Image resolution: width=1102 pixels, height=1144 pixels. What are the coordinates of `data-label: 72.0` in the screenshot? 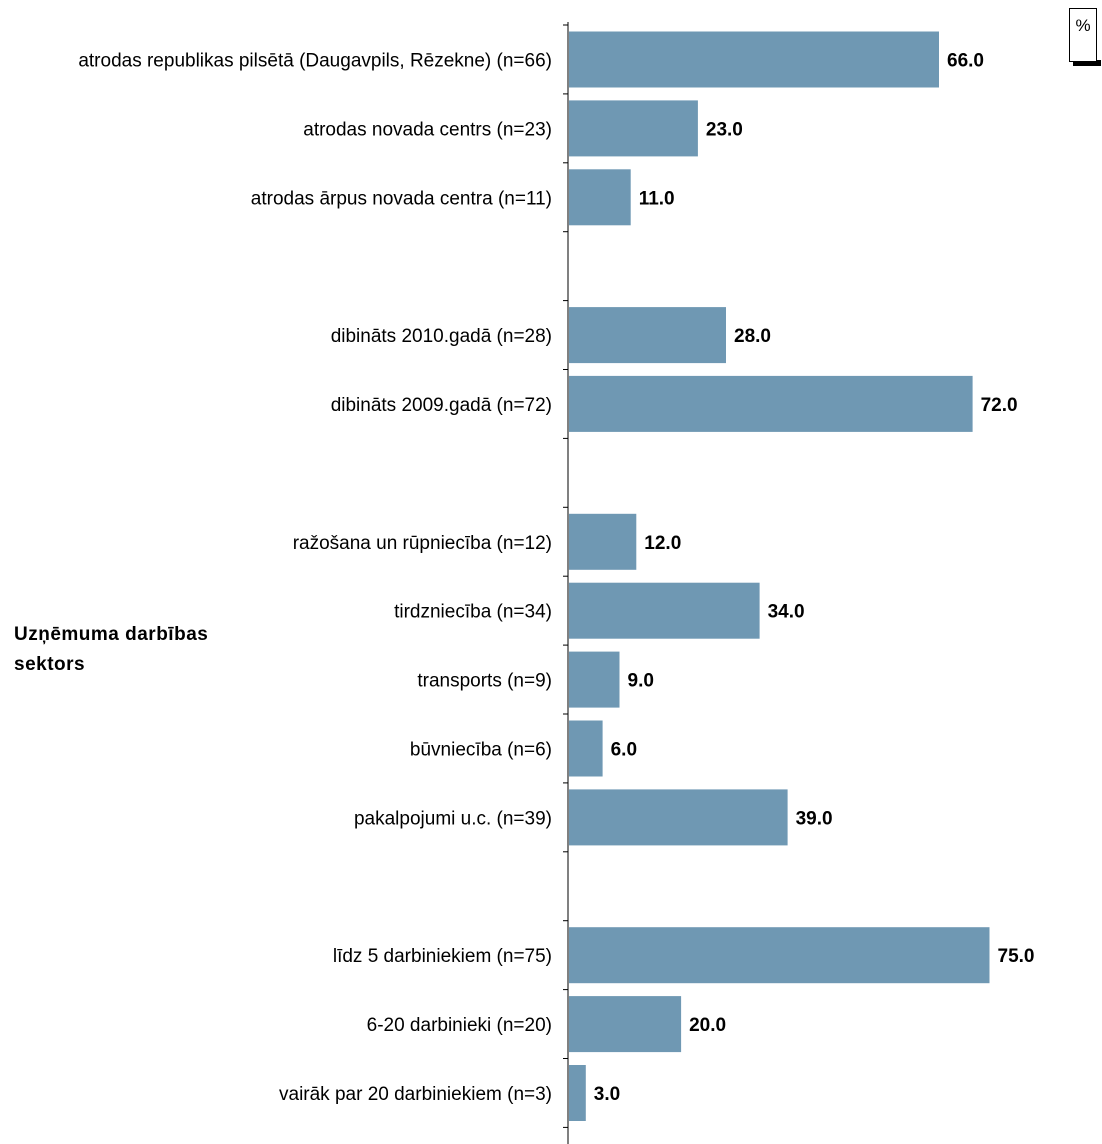 It's located at (999, 405).